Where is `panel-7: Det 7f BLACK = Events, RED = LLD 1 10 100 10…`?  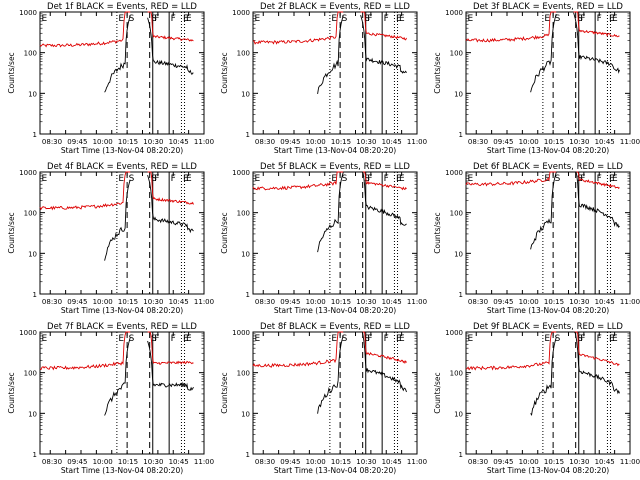 panel-7: Det 7f BLACK = Events, RED = LLD 1 10 100 10… is located at coordinates (110, 398).